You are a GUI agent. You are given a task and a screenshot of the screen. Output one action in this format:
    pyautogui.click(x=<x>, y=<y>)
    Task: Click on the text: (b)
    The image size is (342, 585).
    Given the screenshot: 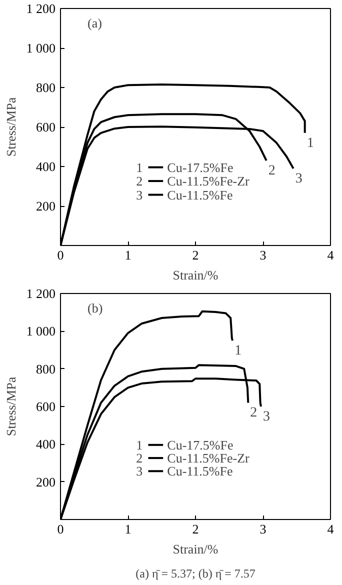 What is the action you would take?
    pyautogui.click(x=95, y=308)
    